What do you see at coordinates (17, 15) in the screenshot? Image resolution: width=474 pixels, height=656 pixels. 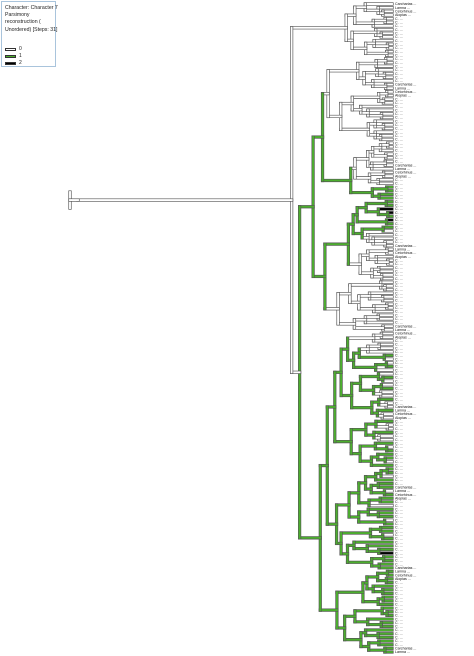 I see `legend-line-2: Parsimony` at bounding box center [17, 15].